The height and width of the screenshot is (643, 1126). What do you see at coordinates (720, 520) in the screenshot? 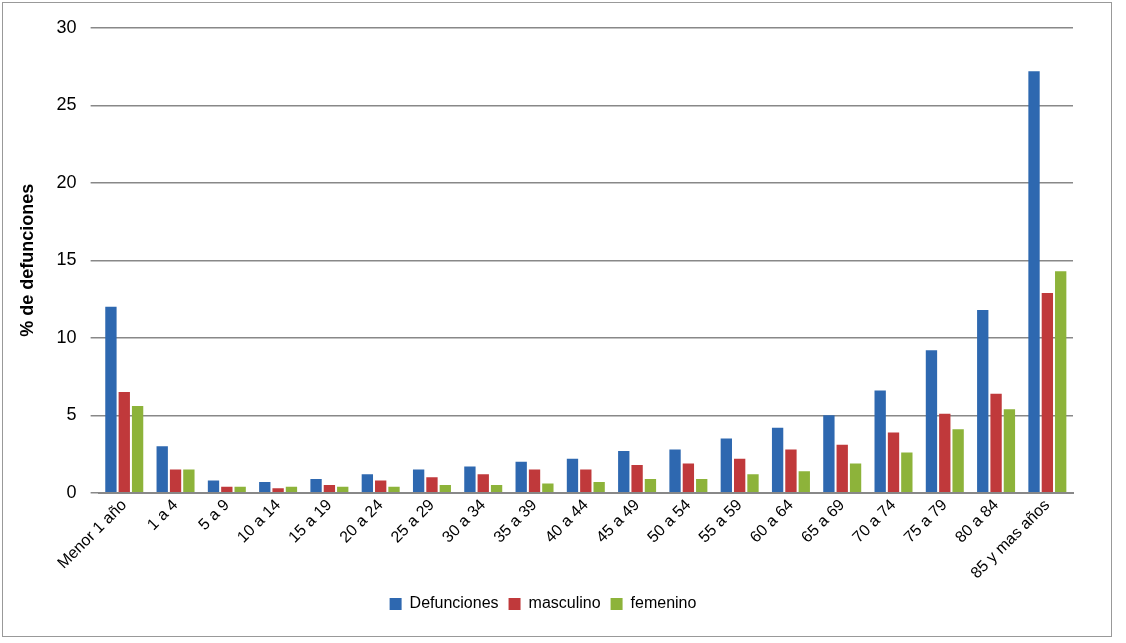
I see `x-tick-label: 55 a 59` at bounding box center [720, 520].